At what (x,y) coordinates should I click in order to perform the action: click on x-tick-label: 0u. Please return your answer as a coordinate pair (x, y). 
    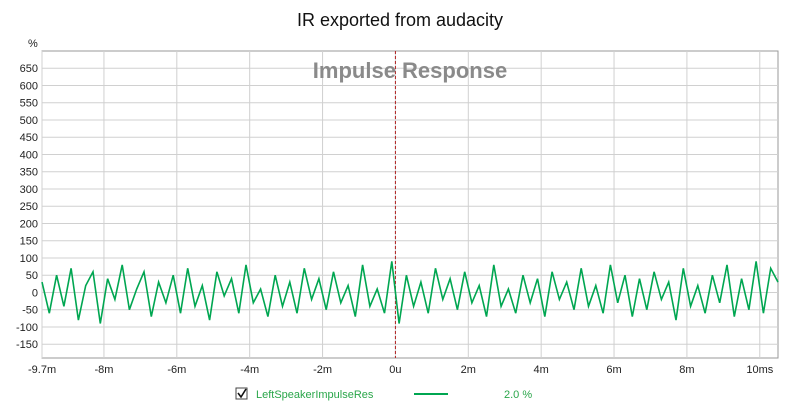
    Looking at the image, I should click on (395, 370).